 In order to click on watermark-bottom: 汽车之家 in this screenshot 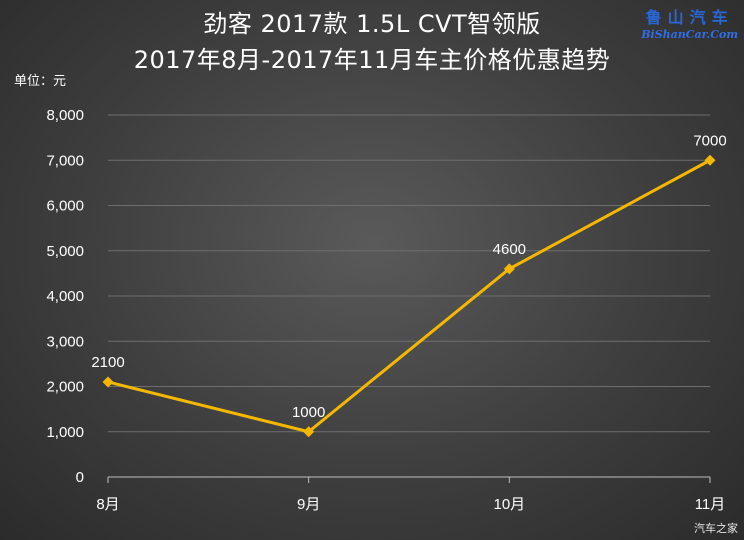, I will do `click(716, 528)`.